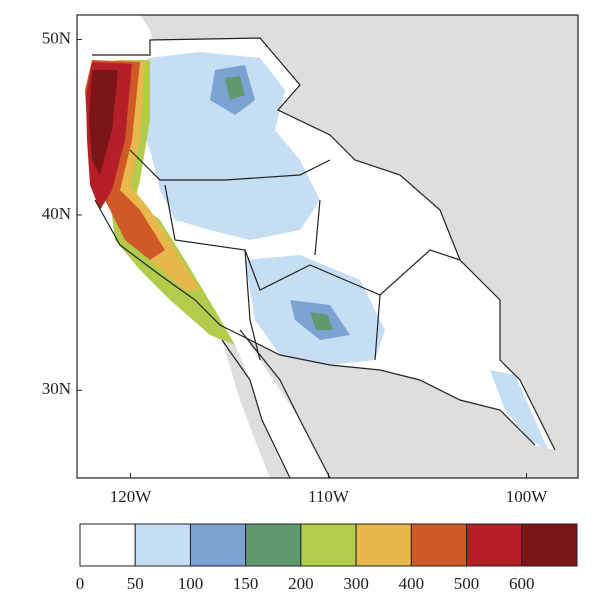 The width and height of the screenshot is (600, 616). What do you see at coordinates (56, 213) in the screenshot?
I see `y-tick-label: 40N` at bounding box center [56, 213].